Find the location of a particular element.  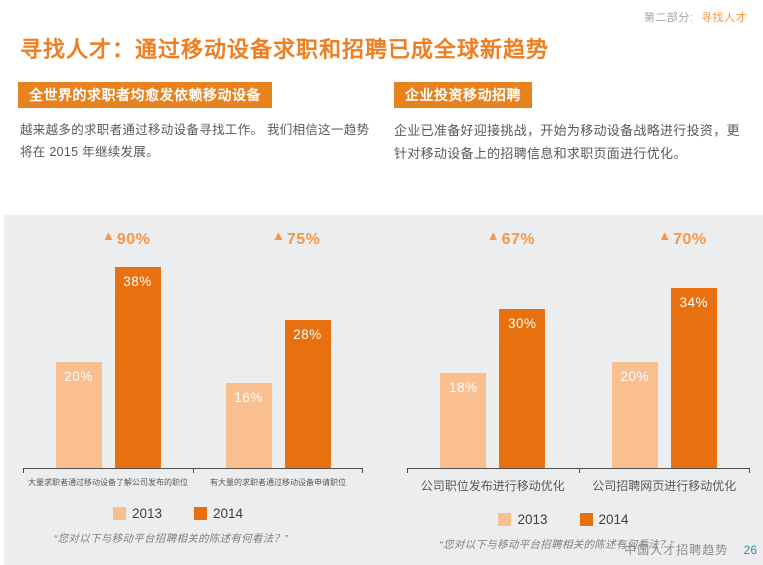

bar-2013: 16% is located at coordinates (248, 425).